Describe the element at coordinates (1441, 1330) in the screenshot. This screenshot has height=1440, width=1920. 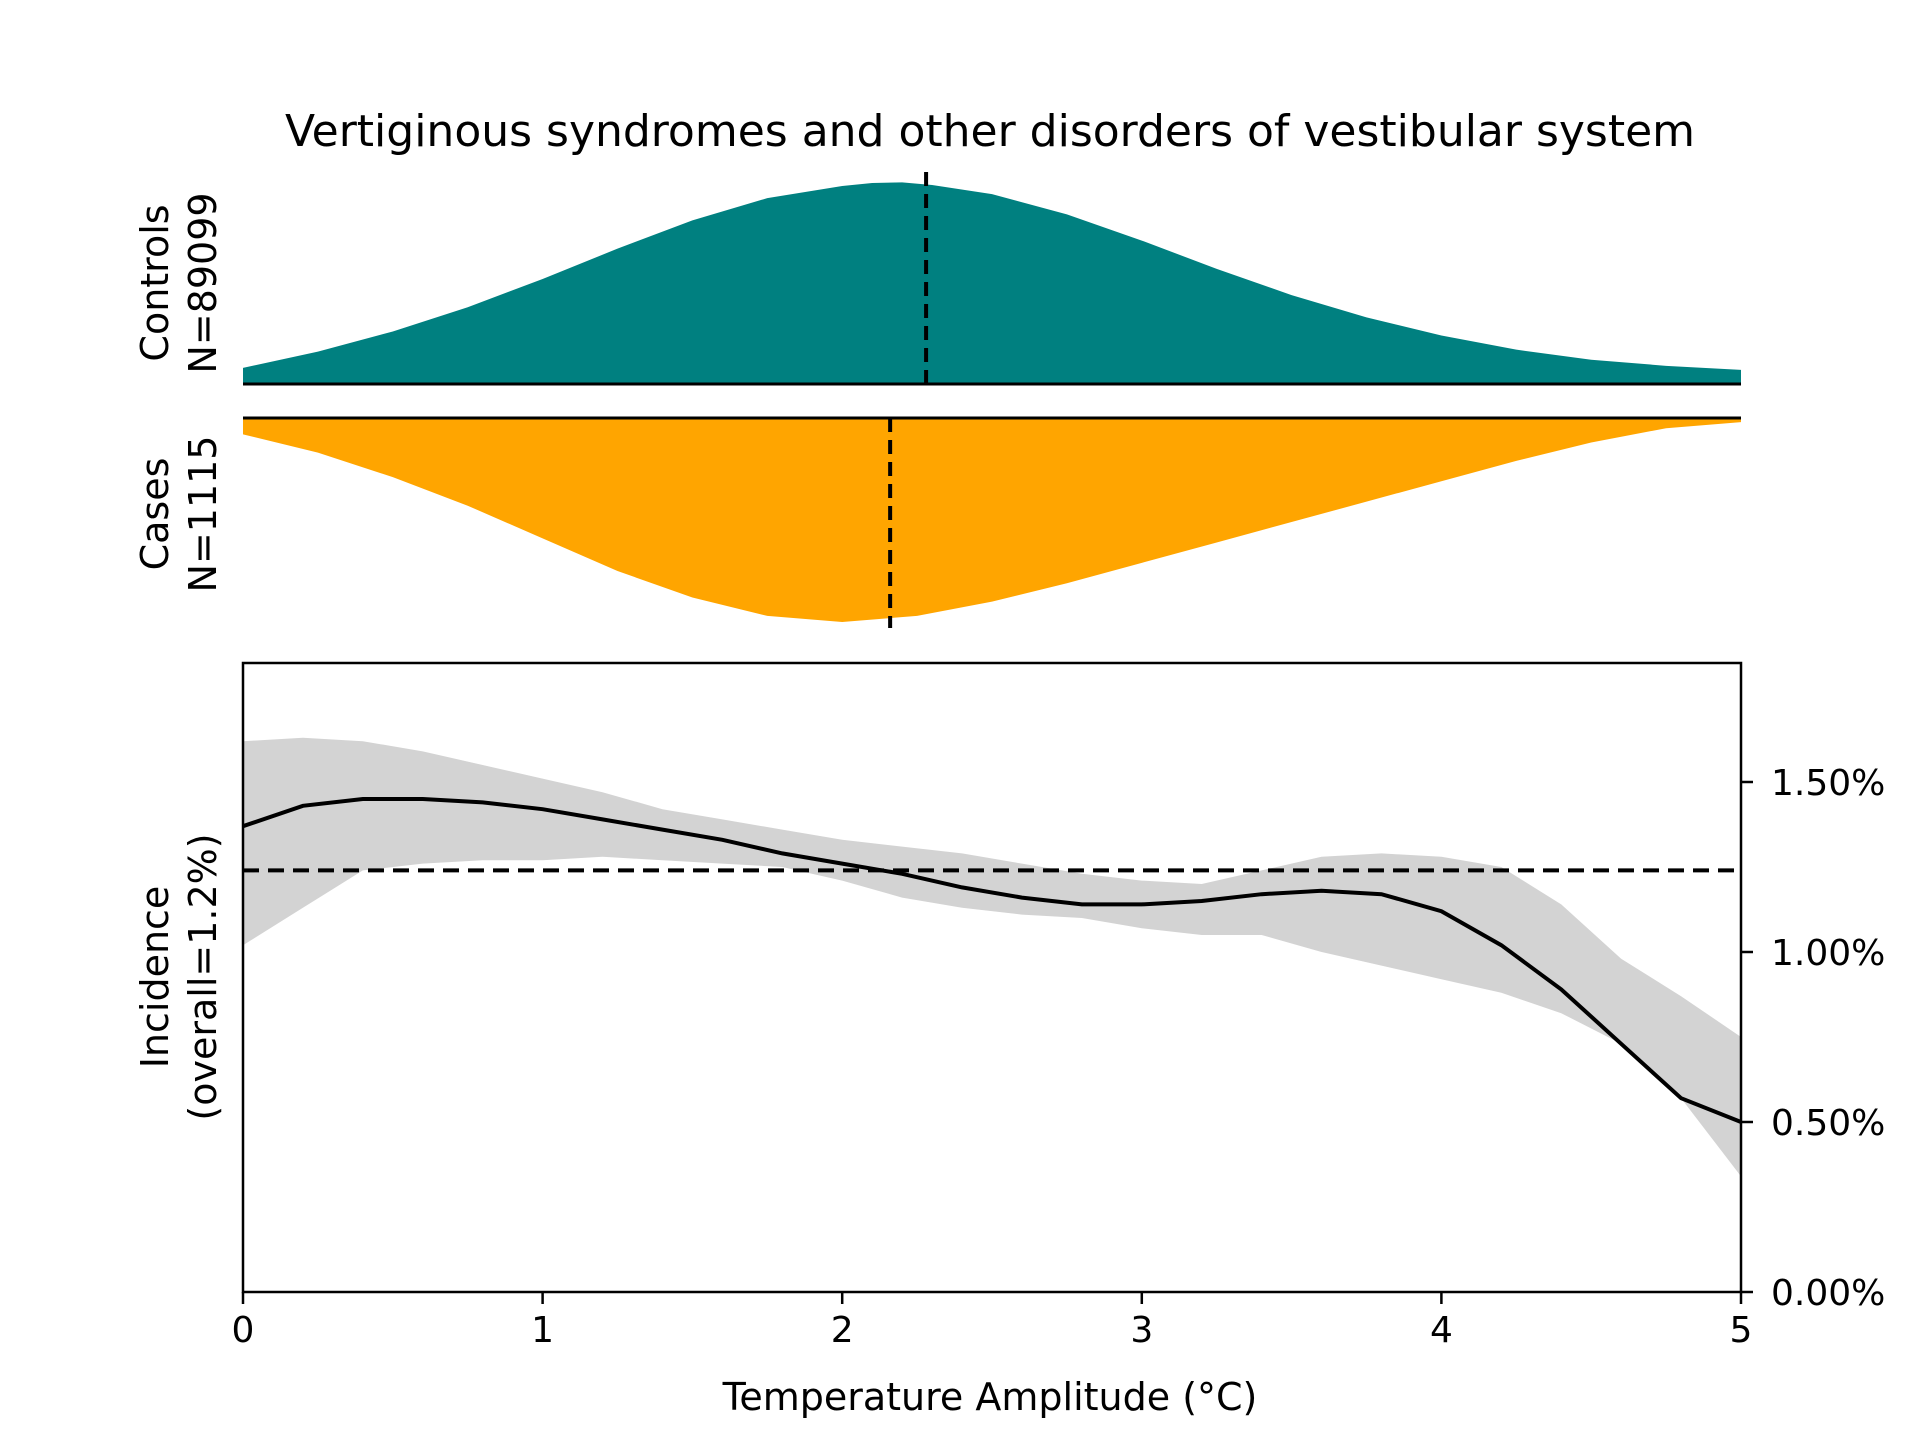
I see `x-tick-label: 4` at that location.